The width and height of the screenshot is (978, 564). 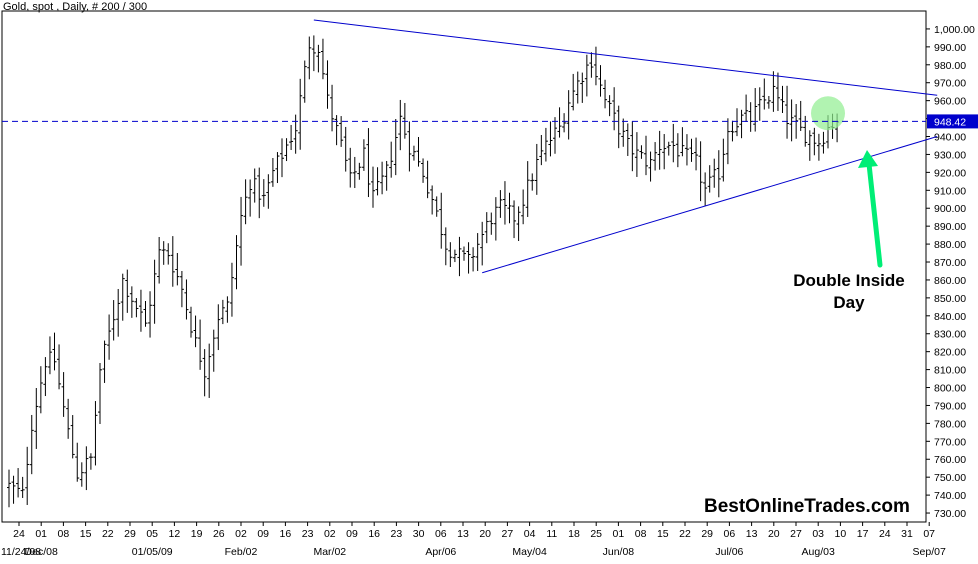 What do you see at coordinates (841, 534) in the screenshot?
I see `x-tick-label: 10` at bounding box center [841, 534].